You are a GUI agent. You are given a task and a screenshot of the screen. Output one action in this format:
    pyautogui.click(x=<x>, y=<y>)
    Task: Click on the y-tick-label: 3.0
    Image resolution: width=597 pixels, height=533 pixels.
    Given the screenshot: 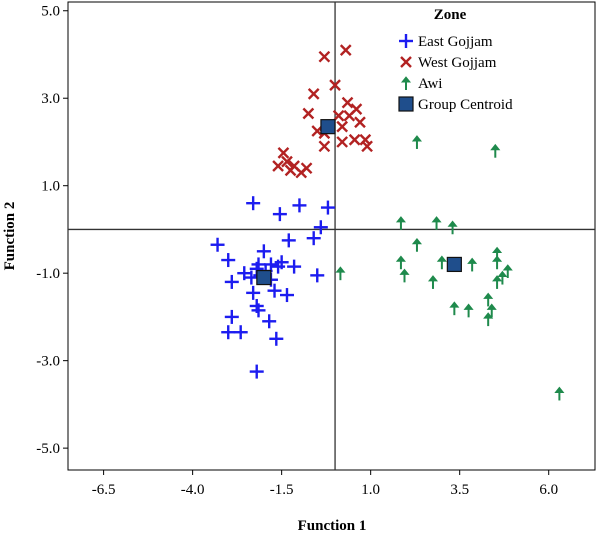 What is the action you would take?
    pyautogui.click(x=50, y=99)
    